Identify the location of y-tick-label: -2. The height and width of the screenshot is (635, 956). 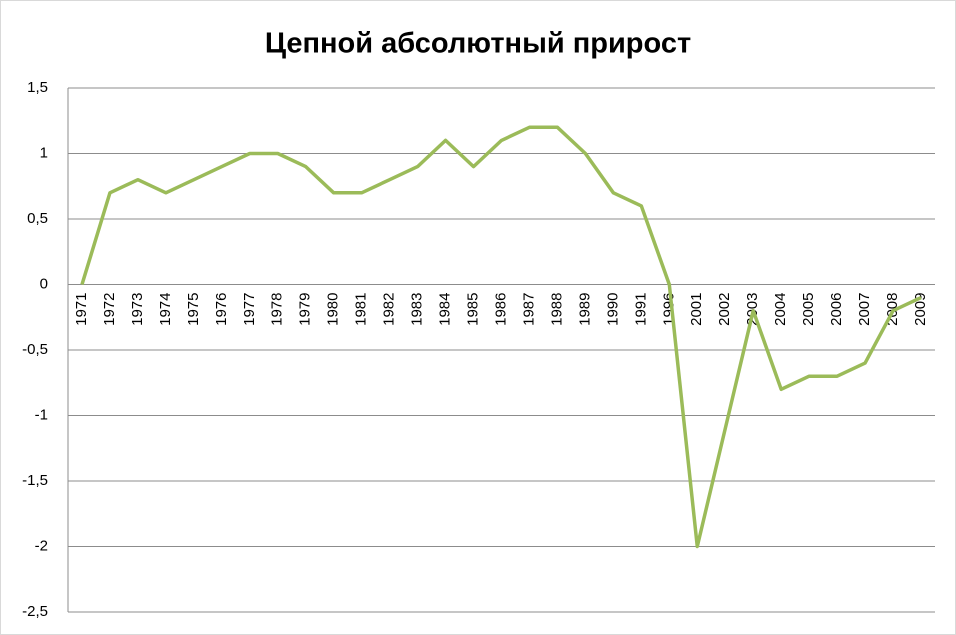
(41, 545).